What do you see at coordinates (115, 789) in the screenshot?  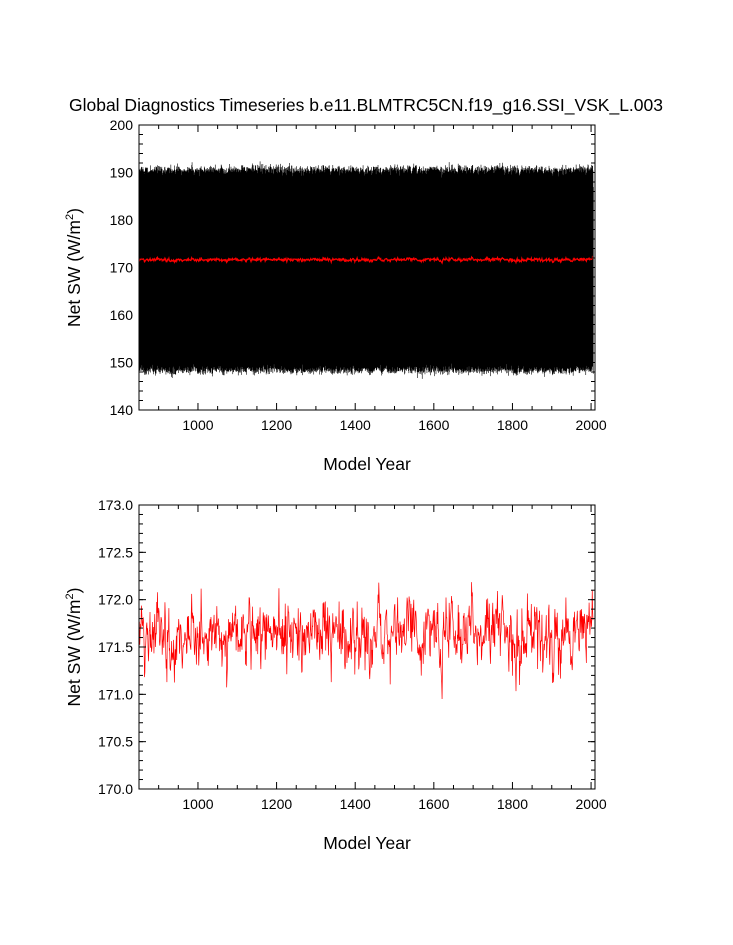 I see `y-tick-label: 170.0` at bounding box center [115, 789].